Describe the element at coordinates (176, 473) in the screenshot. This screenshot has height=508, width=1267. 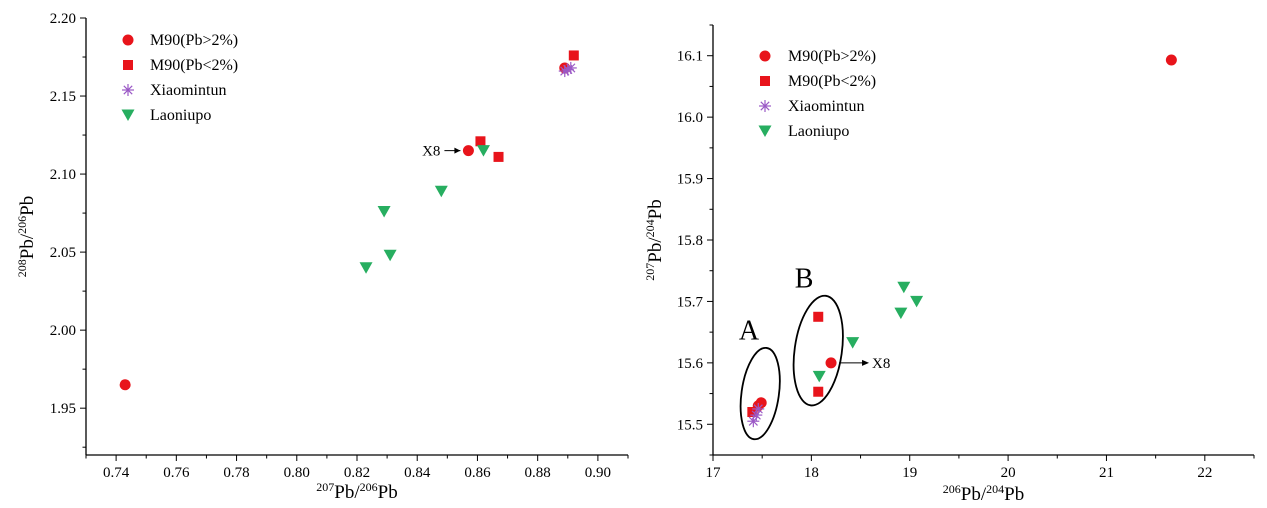
I see `x-tick-label: 0.76` at that location.